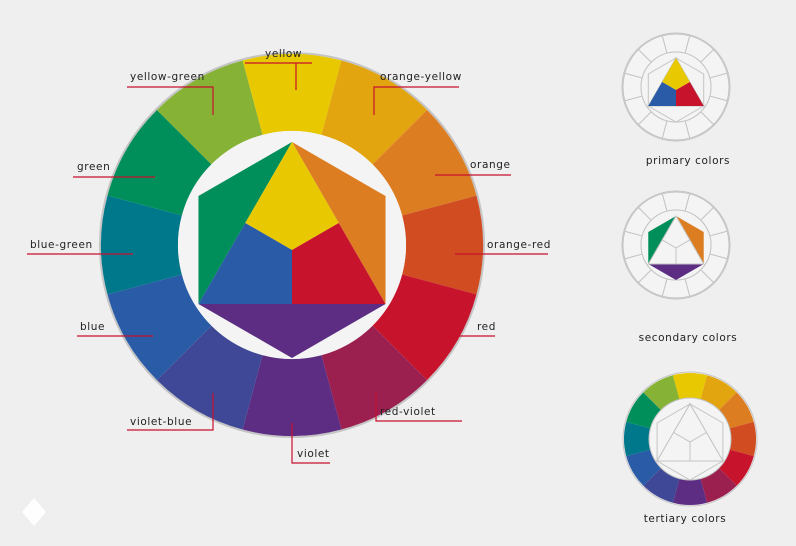 The image size is (796, 546). Describe the element at coordinates (313, 454) in the screenshot. I see `segment-label: violet` at that location.